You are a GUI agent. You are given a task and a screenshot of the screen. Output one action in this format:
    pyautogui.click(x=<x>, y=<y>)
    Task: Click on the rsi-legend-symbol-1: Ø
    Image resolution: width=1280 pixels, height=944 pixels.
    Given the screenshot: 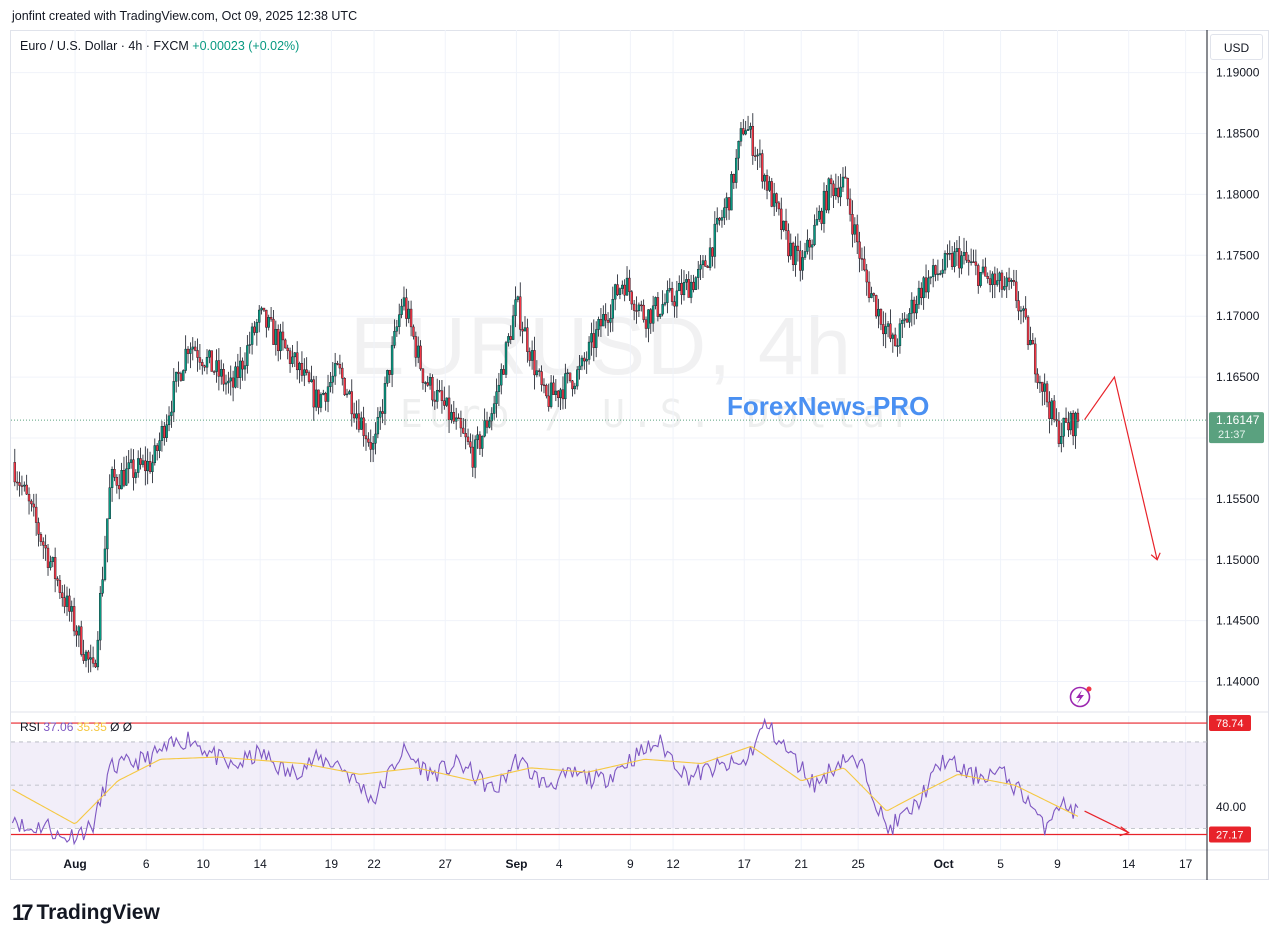 What is the action you would take?
    pyautogui.click(x=115, y=727)
    